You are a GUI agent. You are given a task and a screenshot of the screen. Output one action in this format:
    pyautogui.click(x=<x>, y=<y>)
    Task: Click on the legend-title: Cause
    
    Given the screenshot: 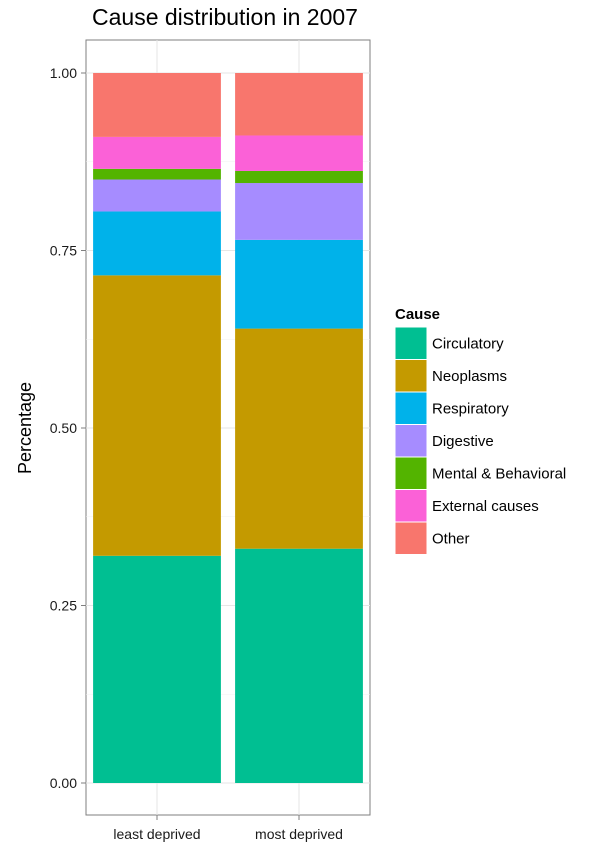 What is the action you would take?
    pyautogui.click(x=417, y=314)
    